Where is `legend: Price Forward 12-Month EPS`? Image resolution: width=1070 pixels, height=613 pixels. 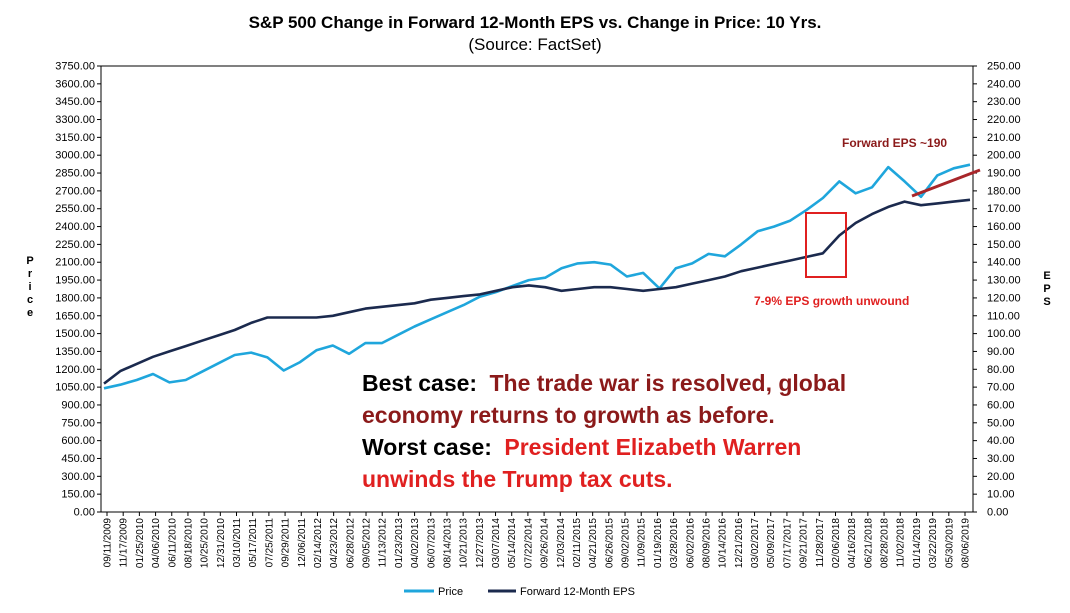
legend: Price Forward 12-Month EPS is located at coordinates (519, 592).